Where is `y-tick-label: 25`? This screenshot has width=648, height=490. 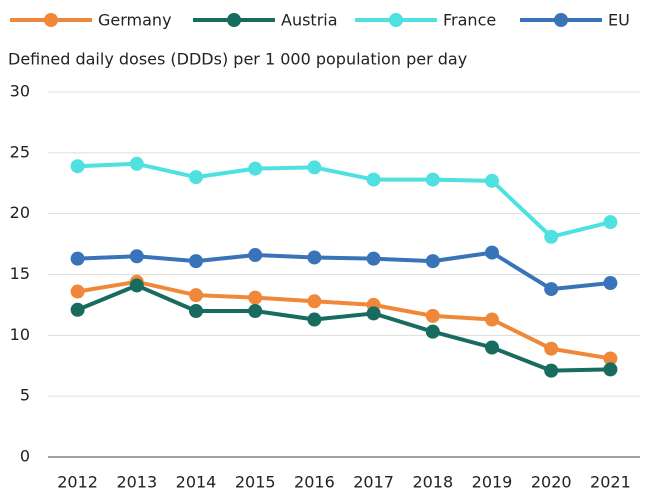
y-tick-label: 25 is located at coordinates (20, 151).